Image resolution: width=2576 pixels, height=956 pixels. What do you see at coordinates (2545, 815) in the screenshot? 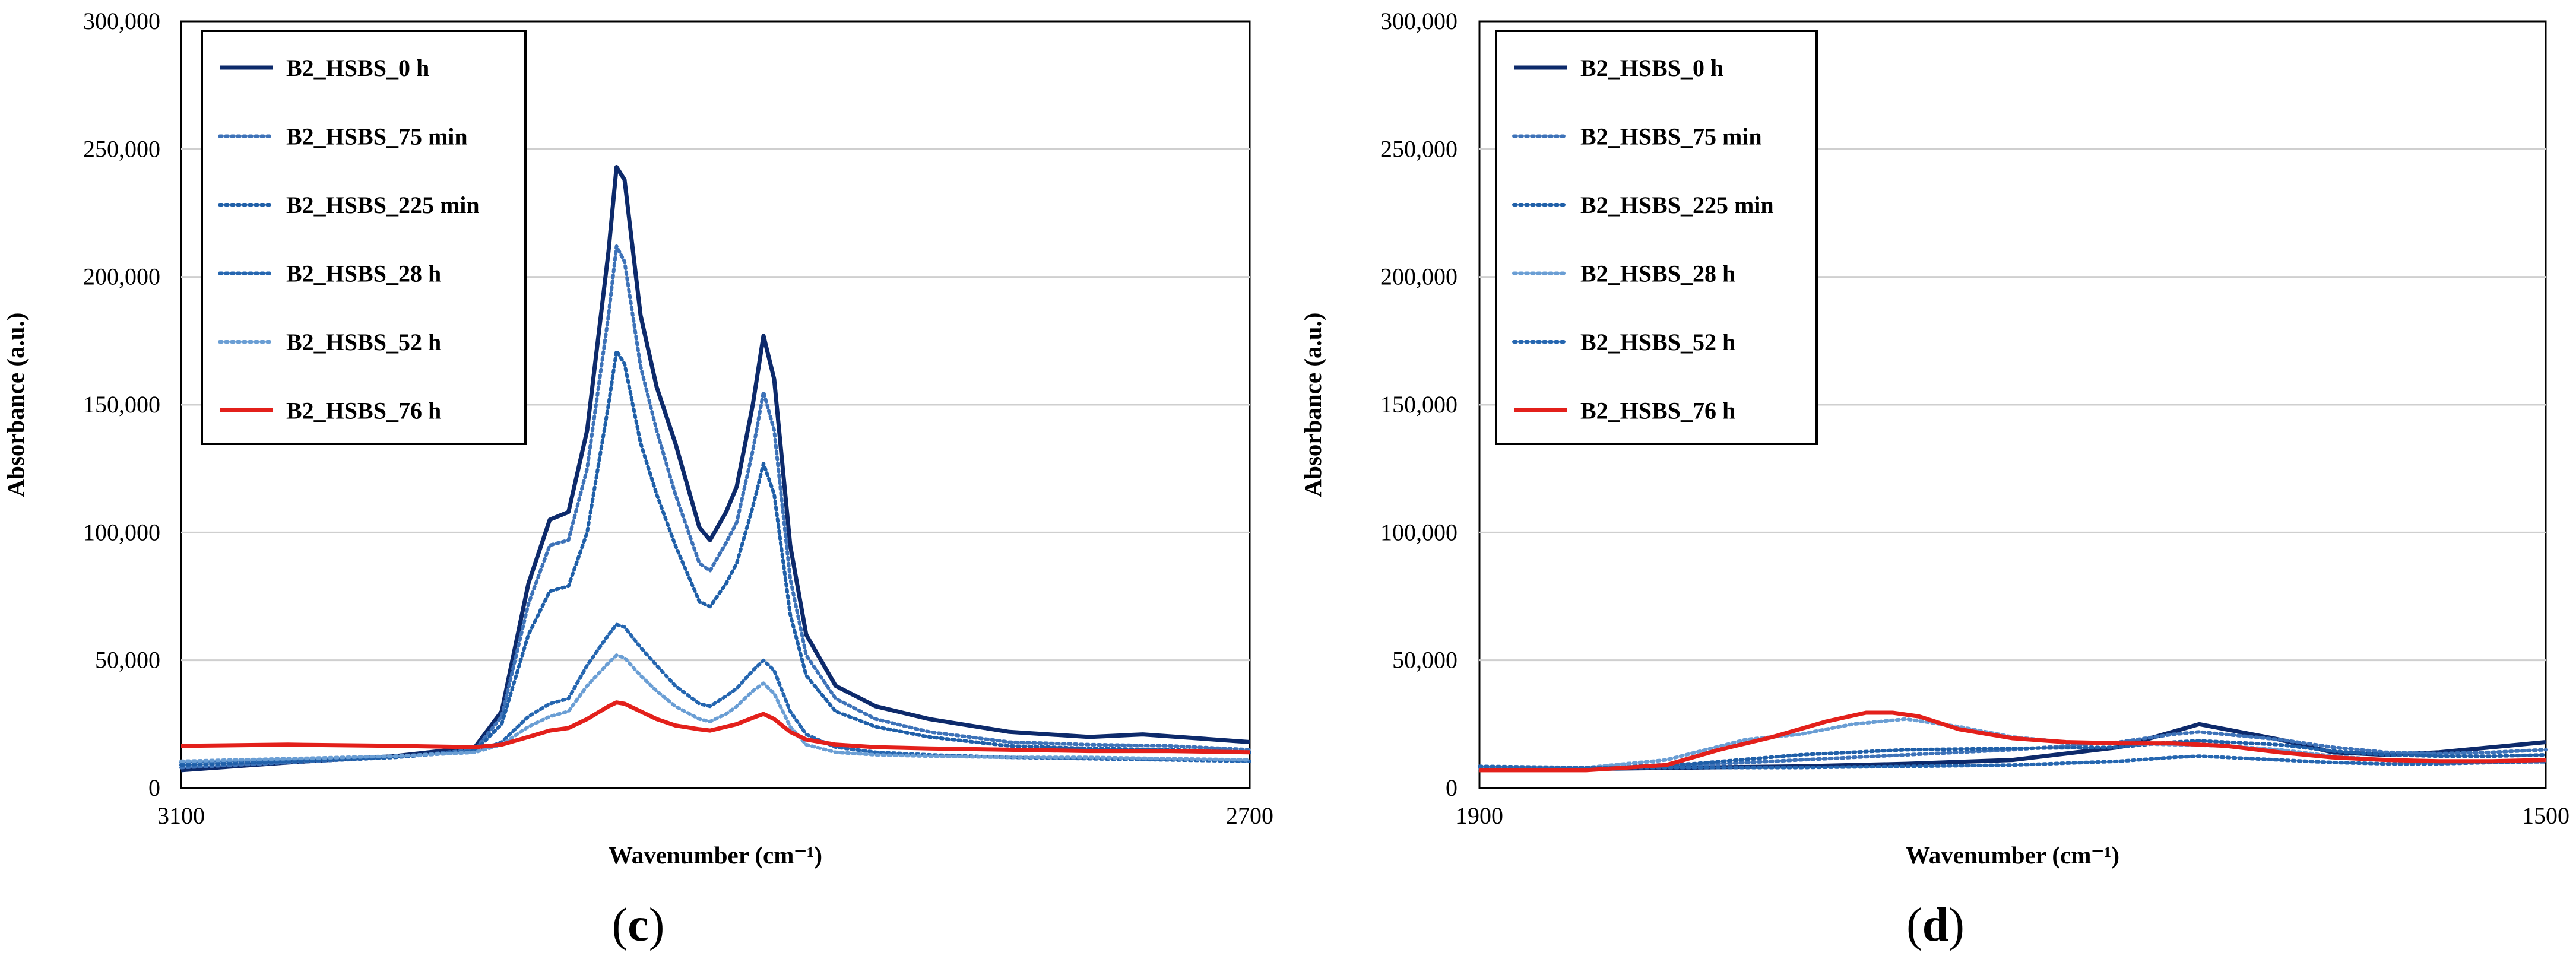
I see `x-tick-label: 1500` at bounding box center [2545, 815].